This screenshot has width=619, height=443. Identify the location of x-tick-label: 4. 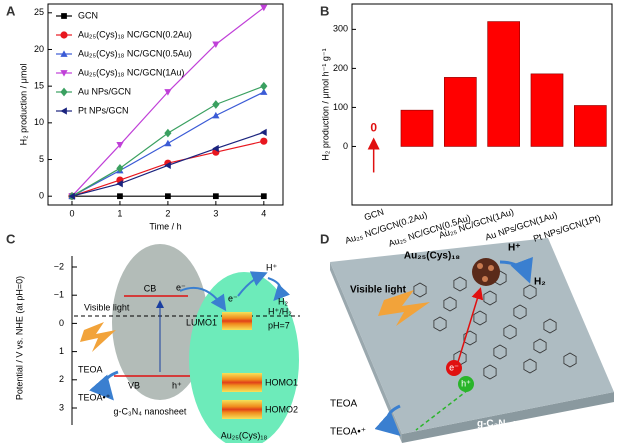
(263, 213).